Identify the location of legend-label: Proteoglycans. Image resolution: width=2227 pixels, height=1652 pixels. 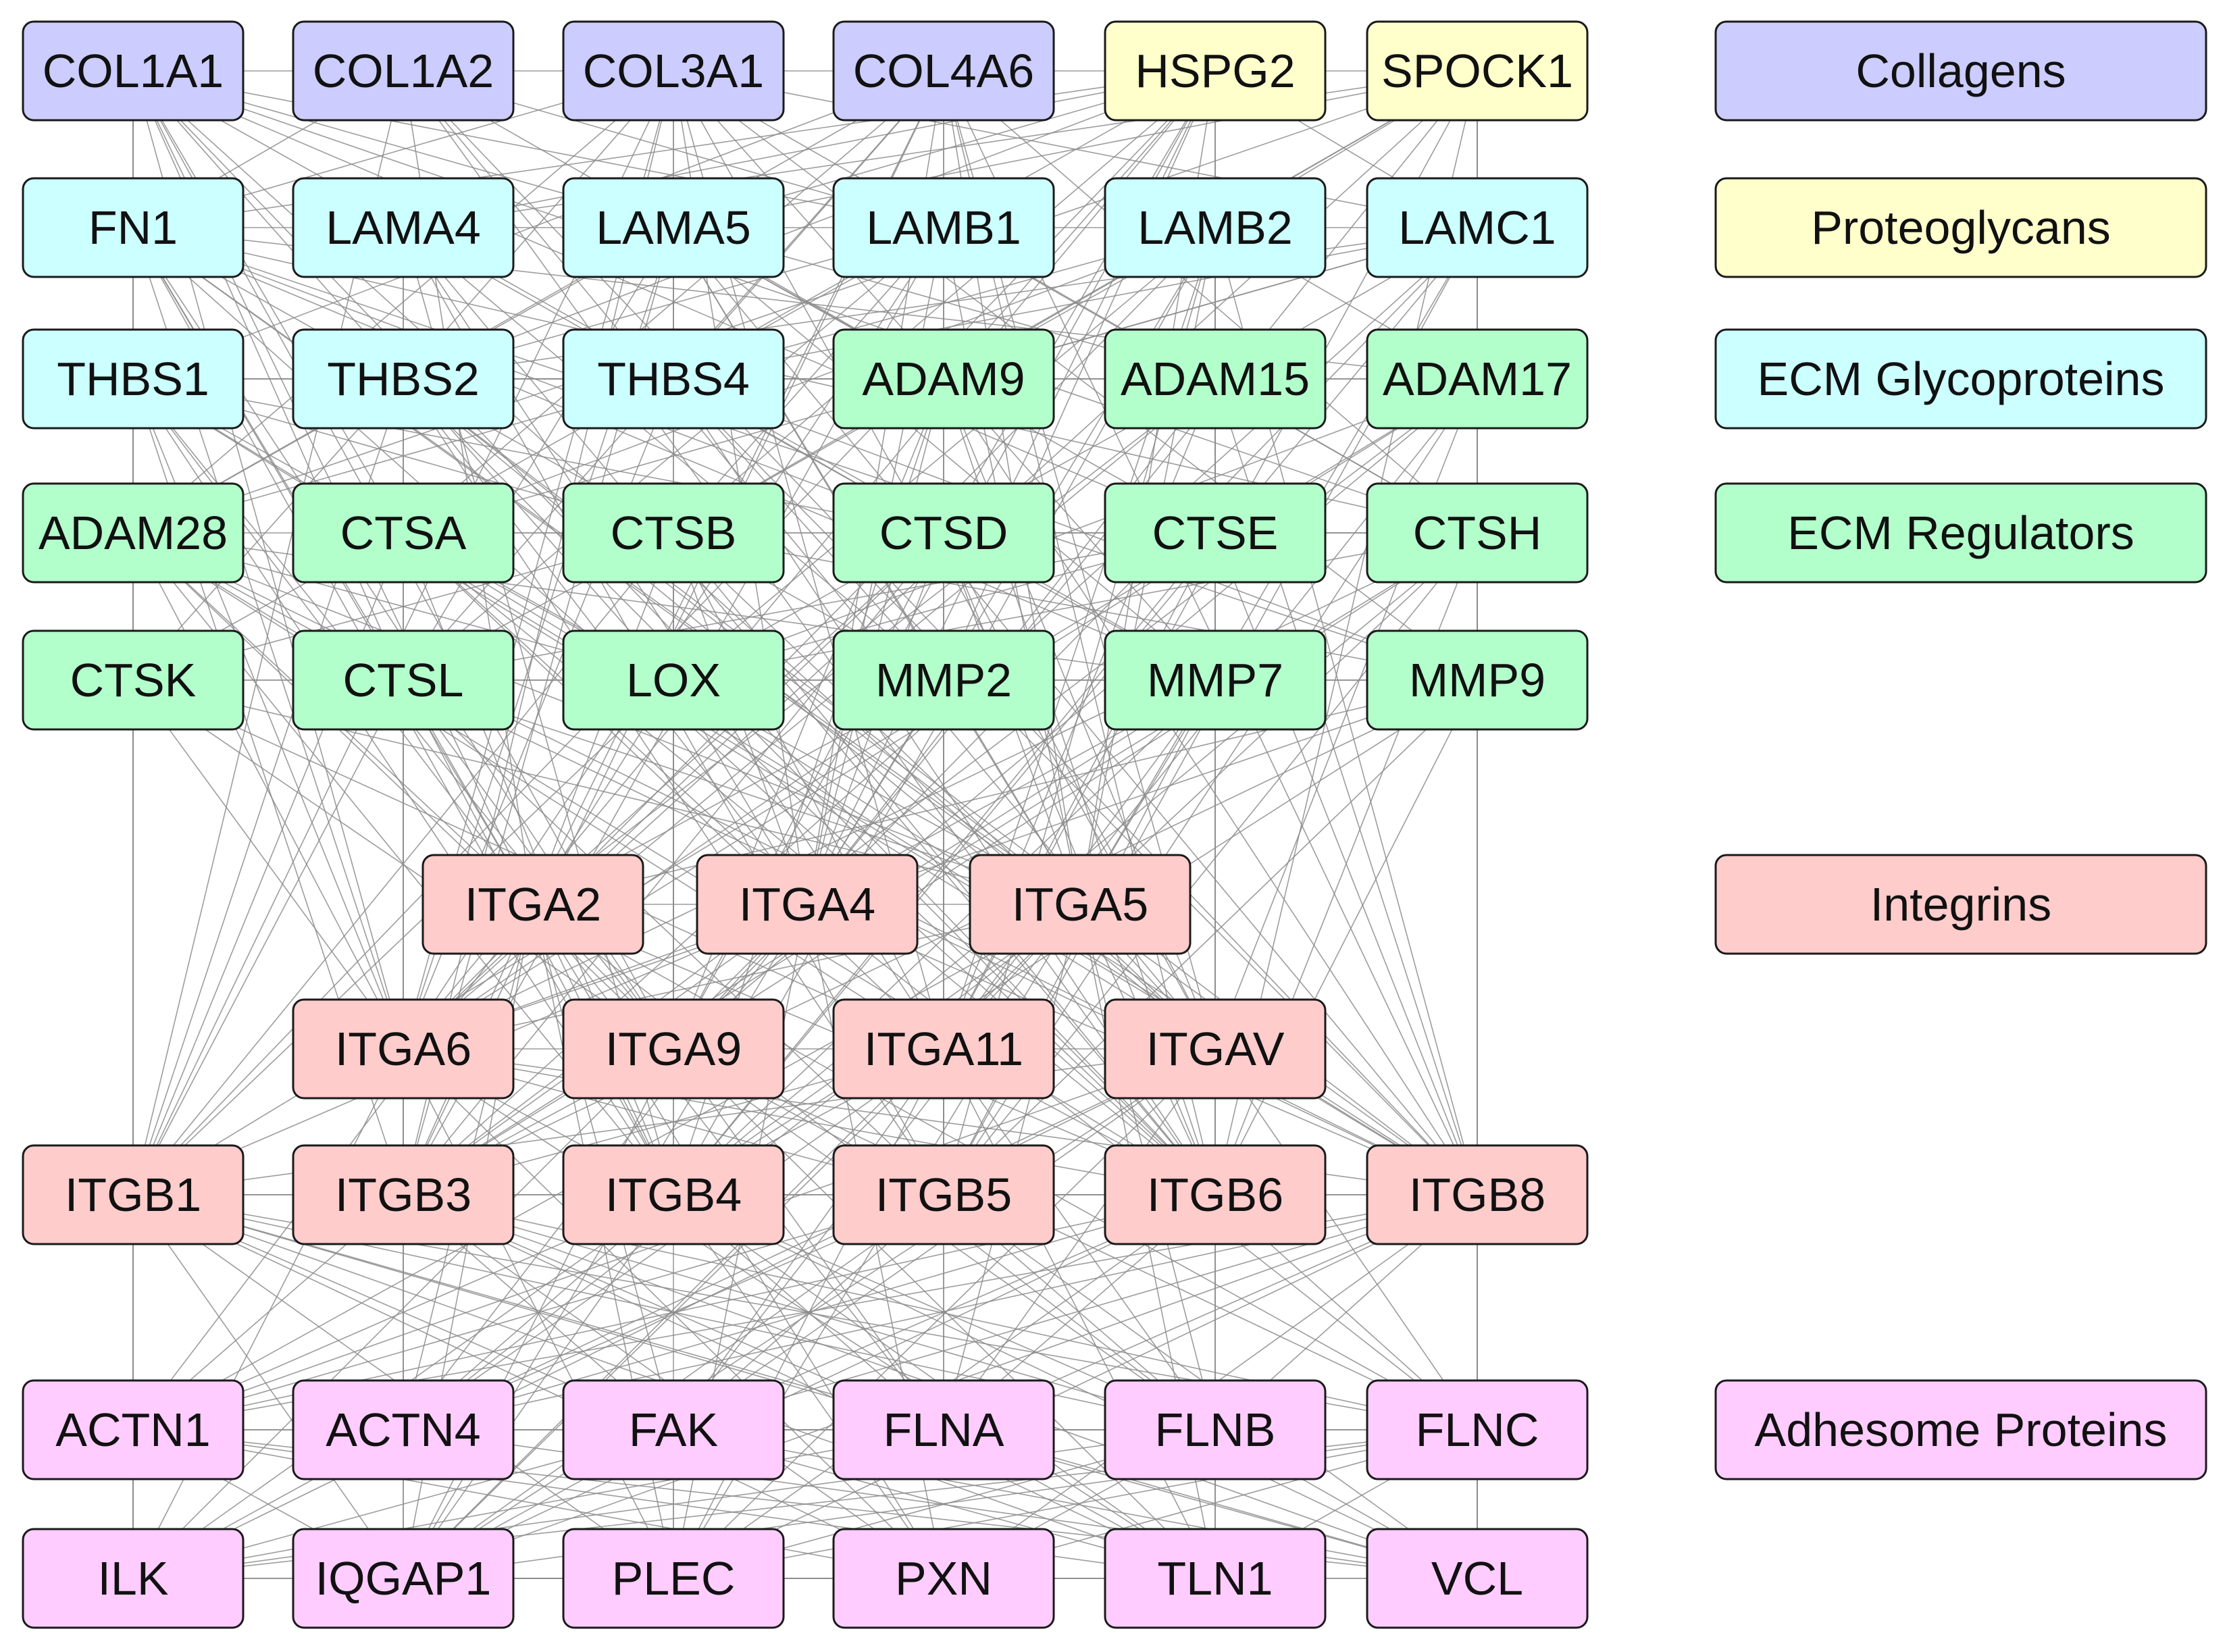
(1961, 227).